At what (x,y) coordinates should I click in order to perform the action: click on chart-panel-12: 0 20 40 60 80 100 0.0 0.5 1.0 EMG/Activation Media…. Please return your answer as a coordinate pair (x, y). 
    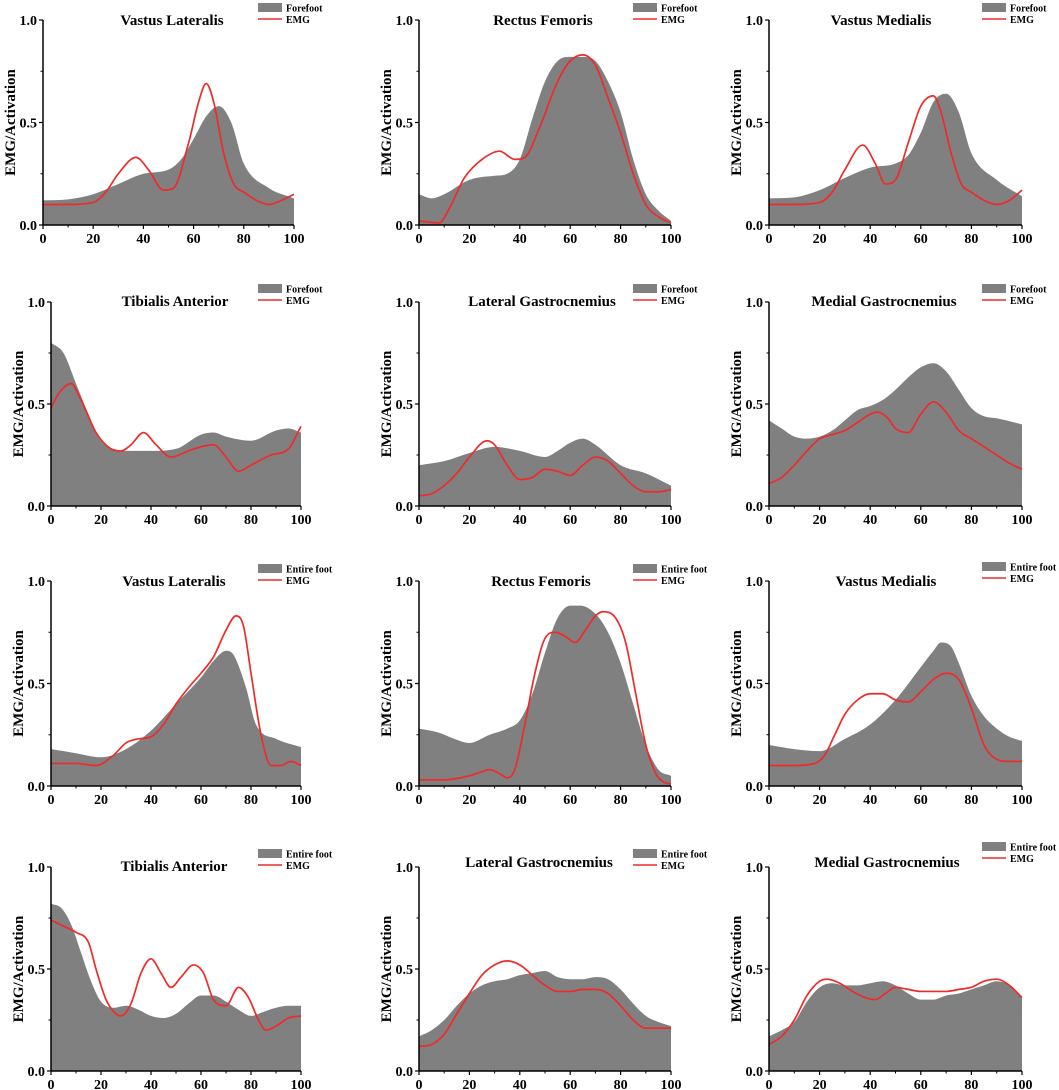
    Looking at the image, I should click on (893, 966).